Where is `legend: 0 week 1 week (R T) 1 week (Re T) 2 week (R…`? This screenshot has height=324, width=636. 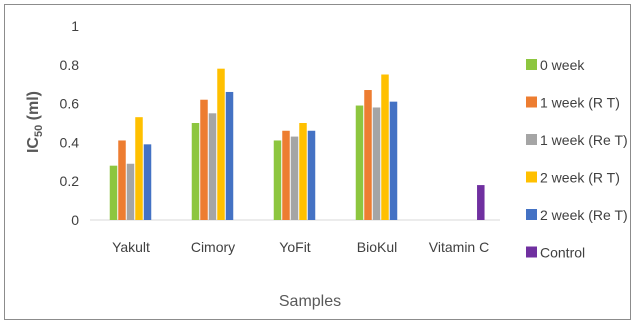 legend: 0 week 1 week (R T) 1 week (Re T) 2 week (R… is located at coordinates (577, 159).